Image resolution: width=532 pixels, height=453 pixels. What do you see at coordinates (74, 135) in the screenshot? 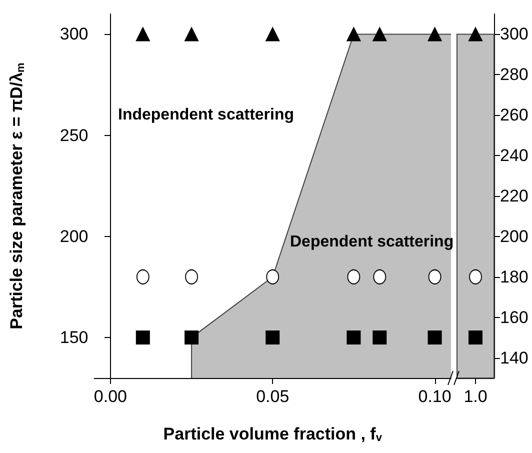
I see `y-tick-label: 250` at bounding box center [74, 135].